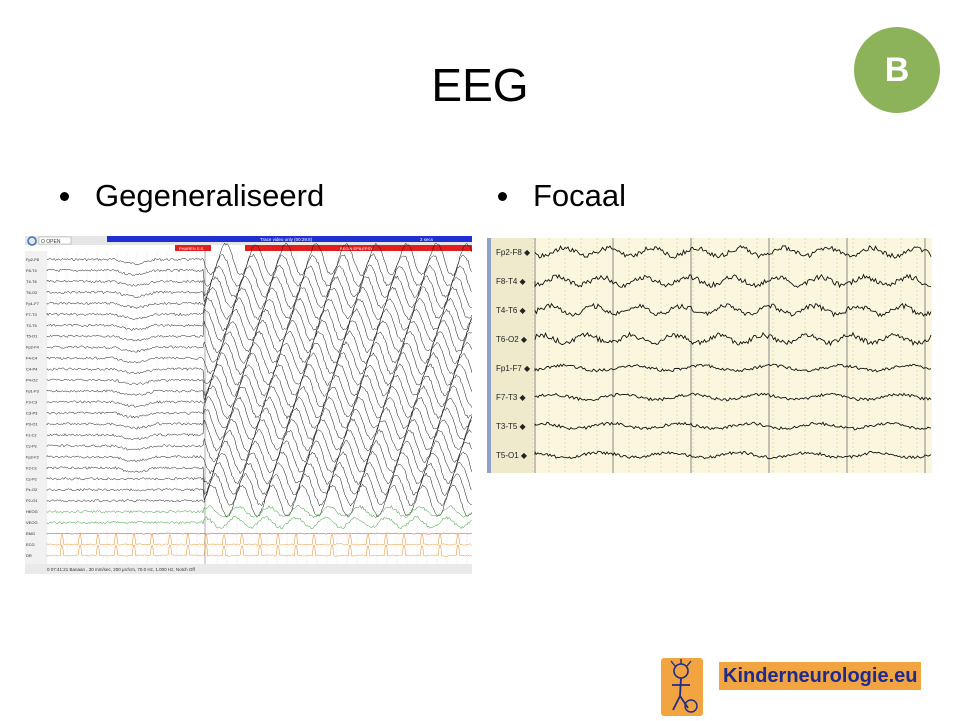 This screenshot has width=960, height=721. I want to click on channel-label: F8-T4, so click(31, 270).